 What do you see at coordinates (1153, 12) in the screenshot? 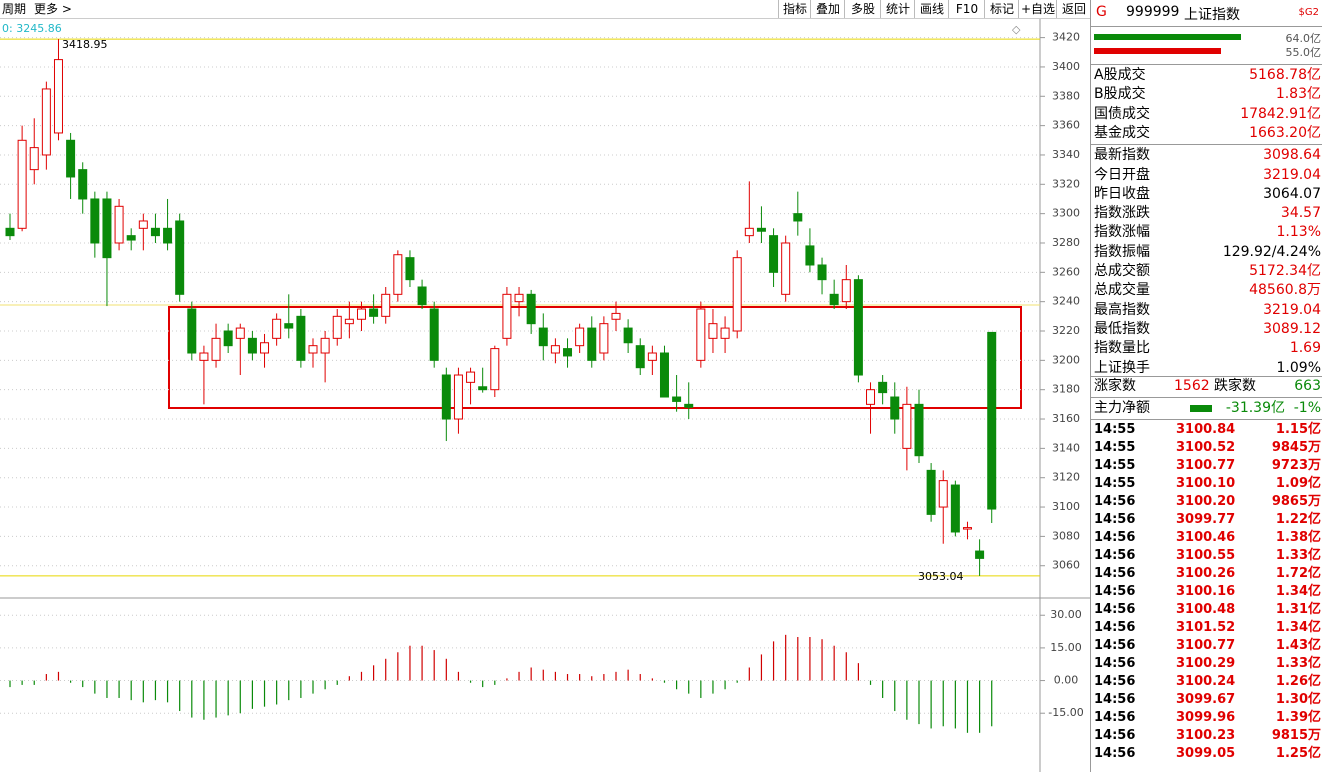
I see `code: 999999` at bounding box center [1153, 12].